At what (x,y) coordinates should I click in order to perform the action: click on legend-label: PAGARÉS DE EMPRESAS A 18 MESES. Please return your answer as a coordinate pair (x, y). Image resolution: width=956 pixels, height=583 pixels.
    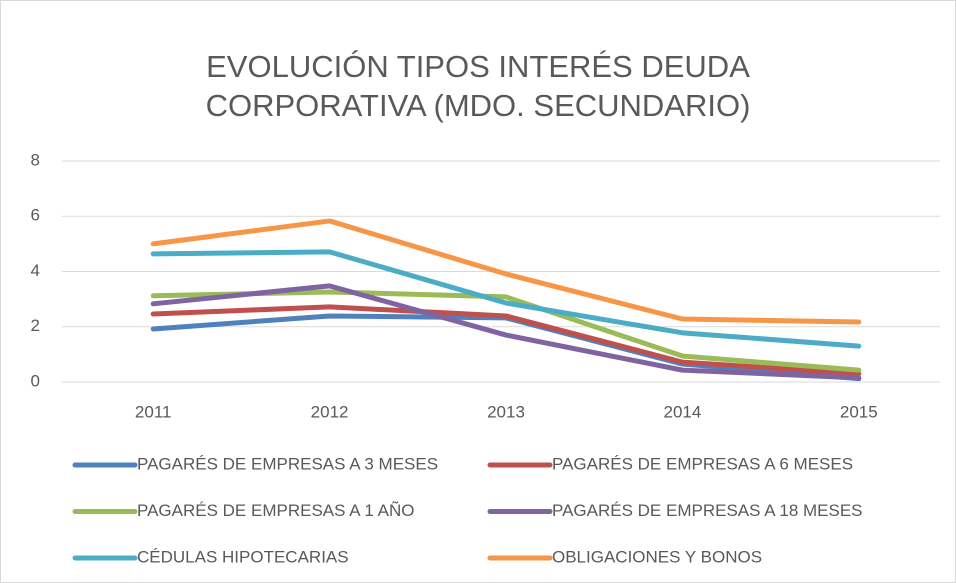
    Looking at the image, I should click on (707, 510).